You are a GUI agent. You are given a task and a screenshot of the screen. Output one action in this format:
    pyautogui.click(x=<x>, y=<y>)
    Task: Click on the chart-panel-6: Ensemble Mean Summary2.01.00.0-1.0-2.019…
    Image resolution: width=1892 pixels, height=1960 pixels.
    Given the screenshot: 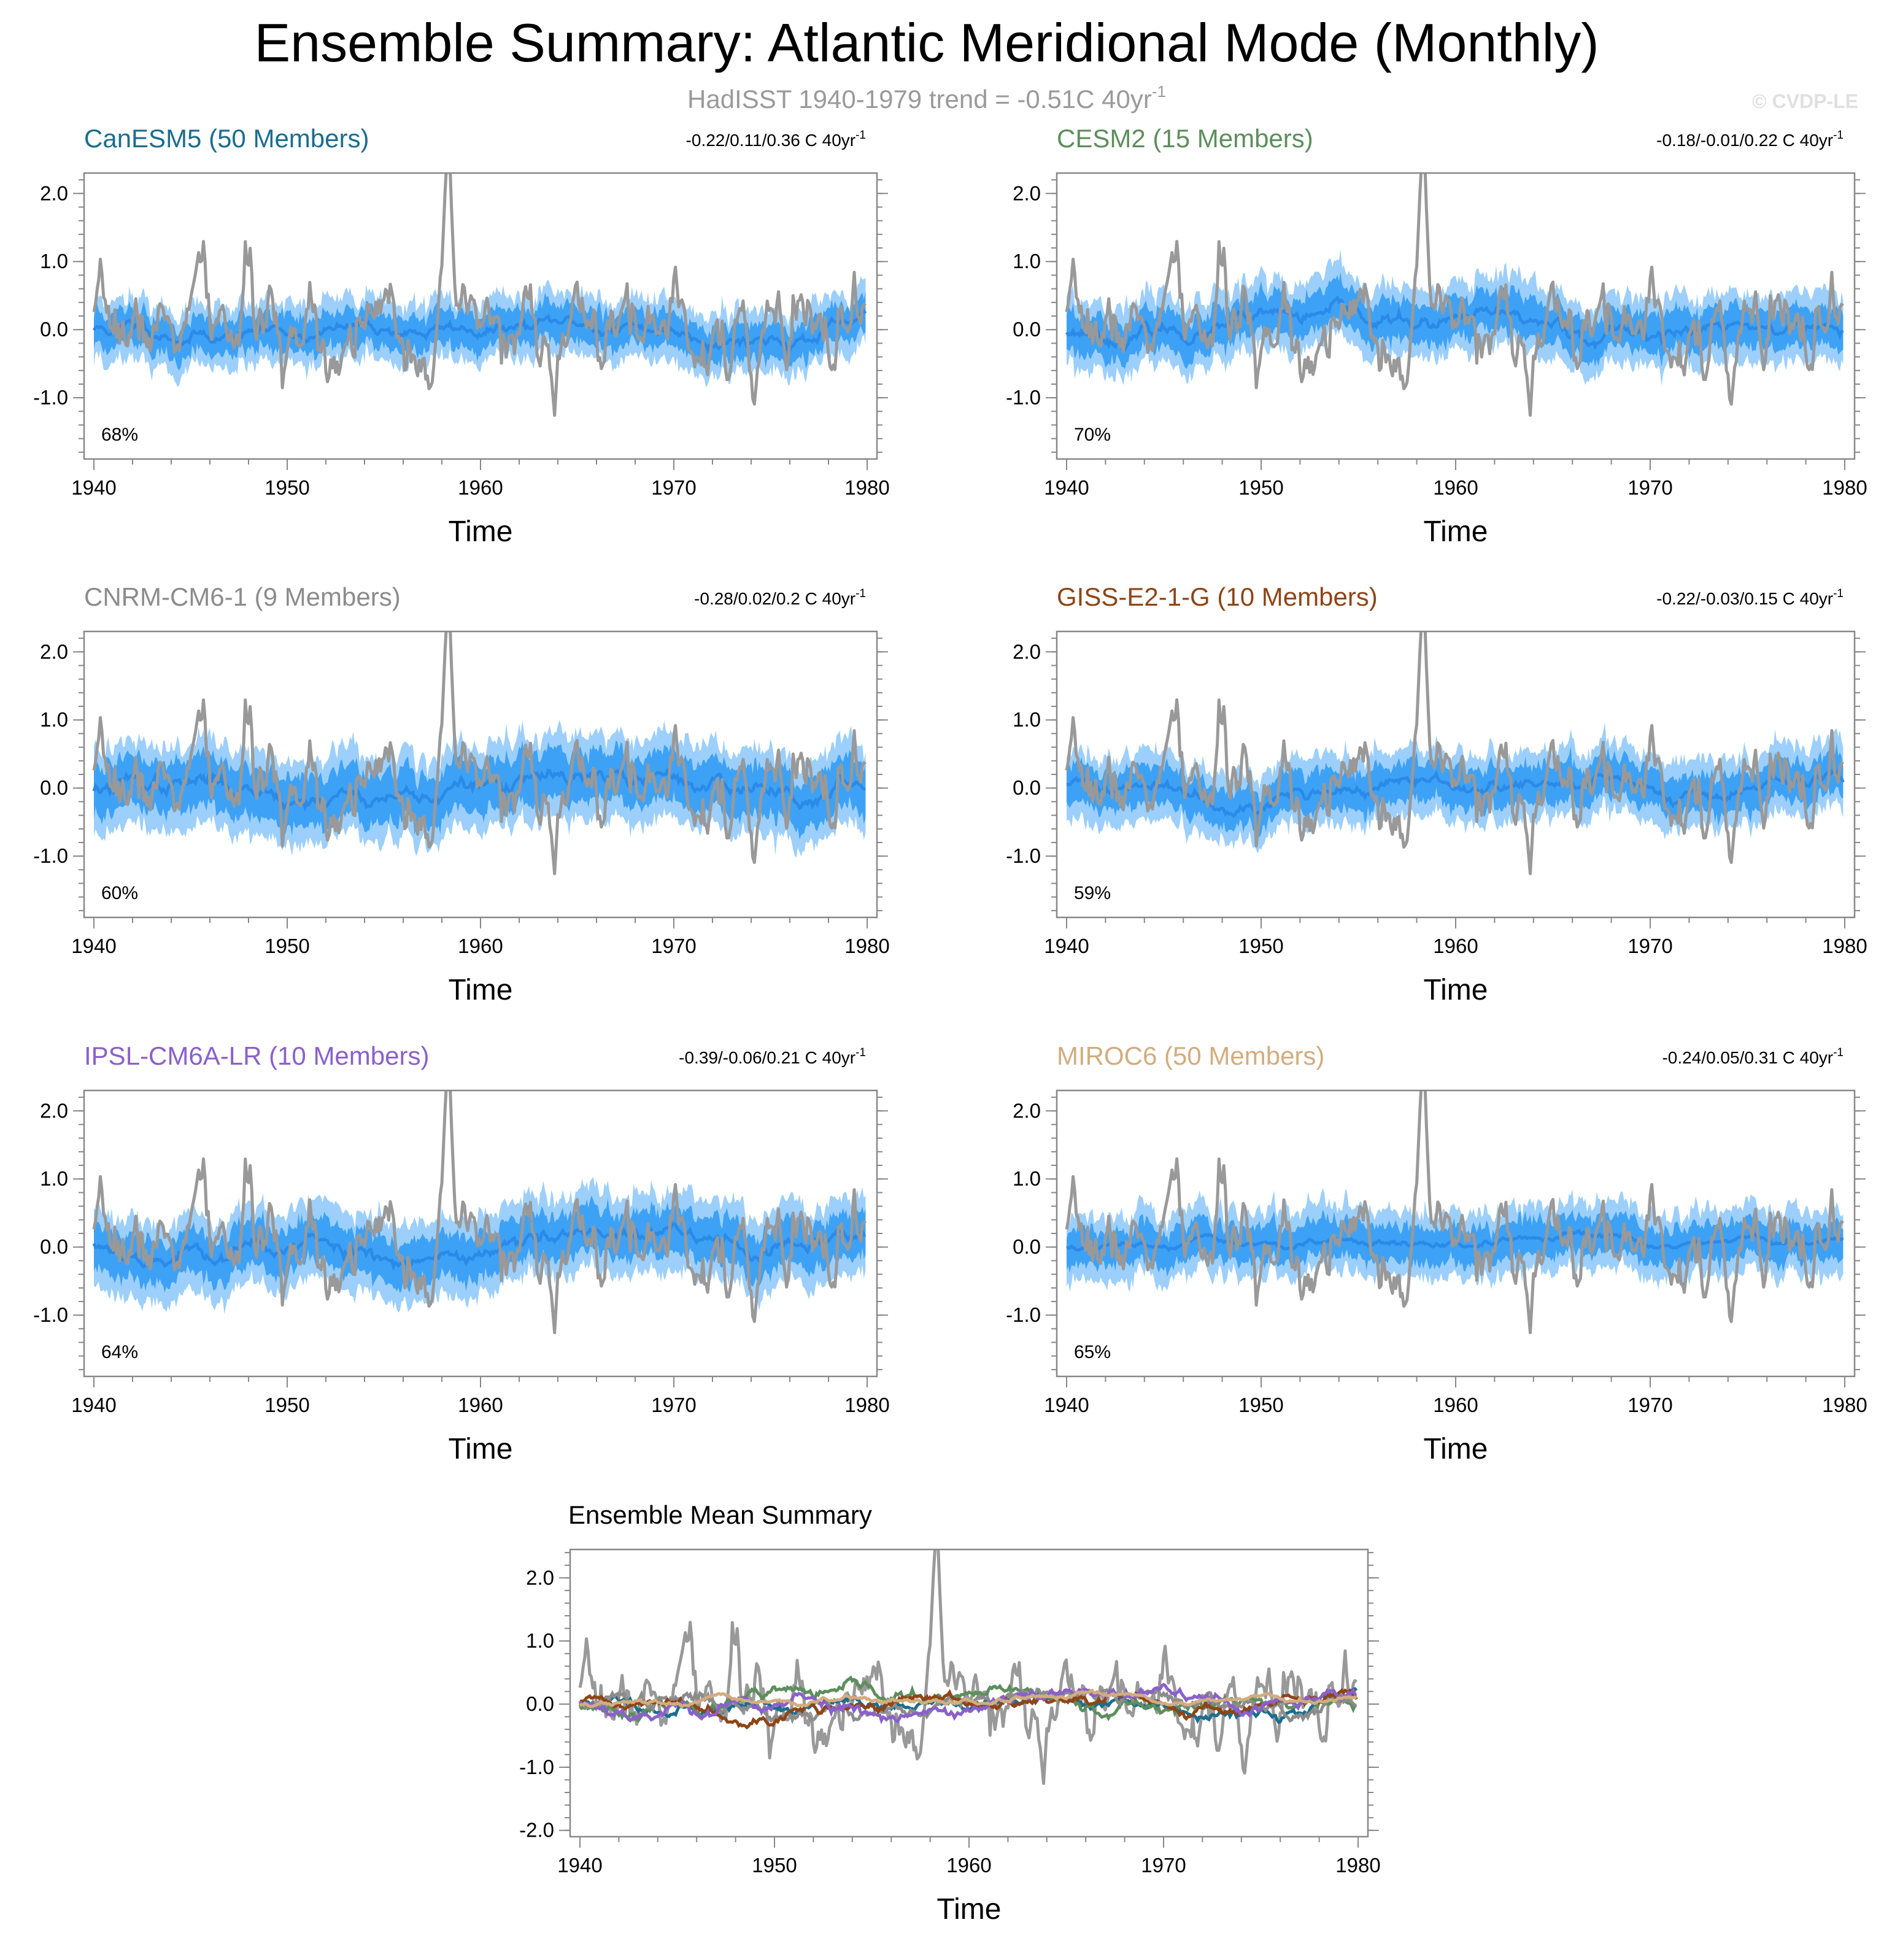 What is the action you would take?
    pyautogui.click(x=950, y=1713)
    